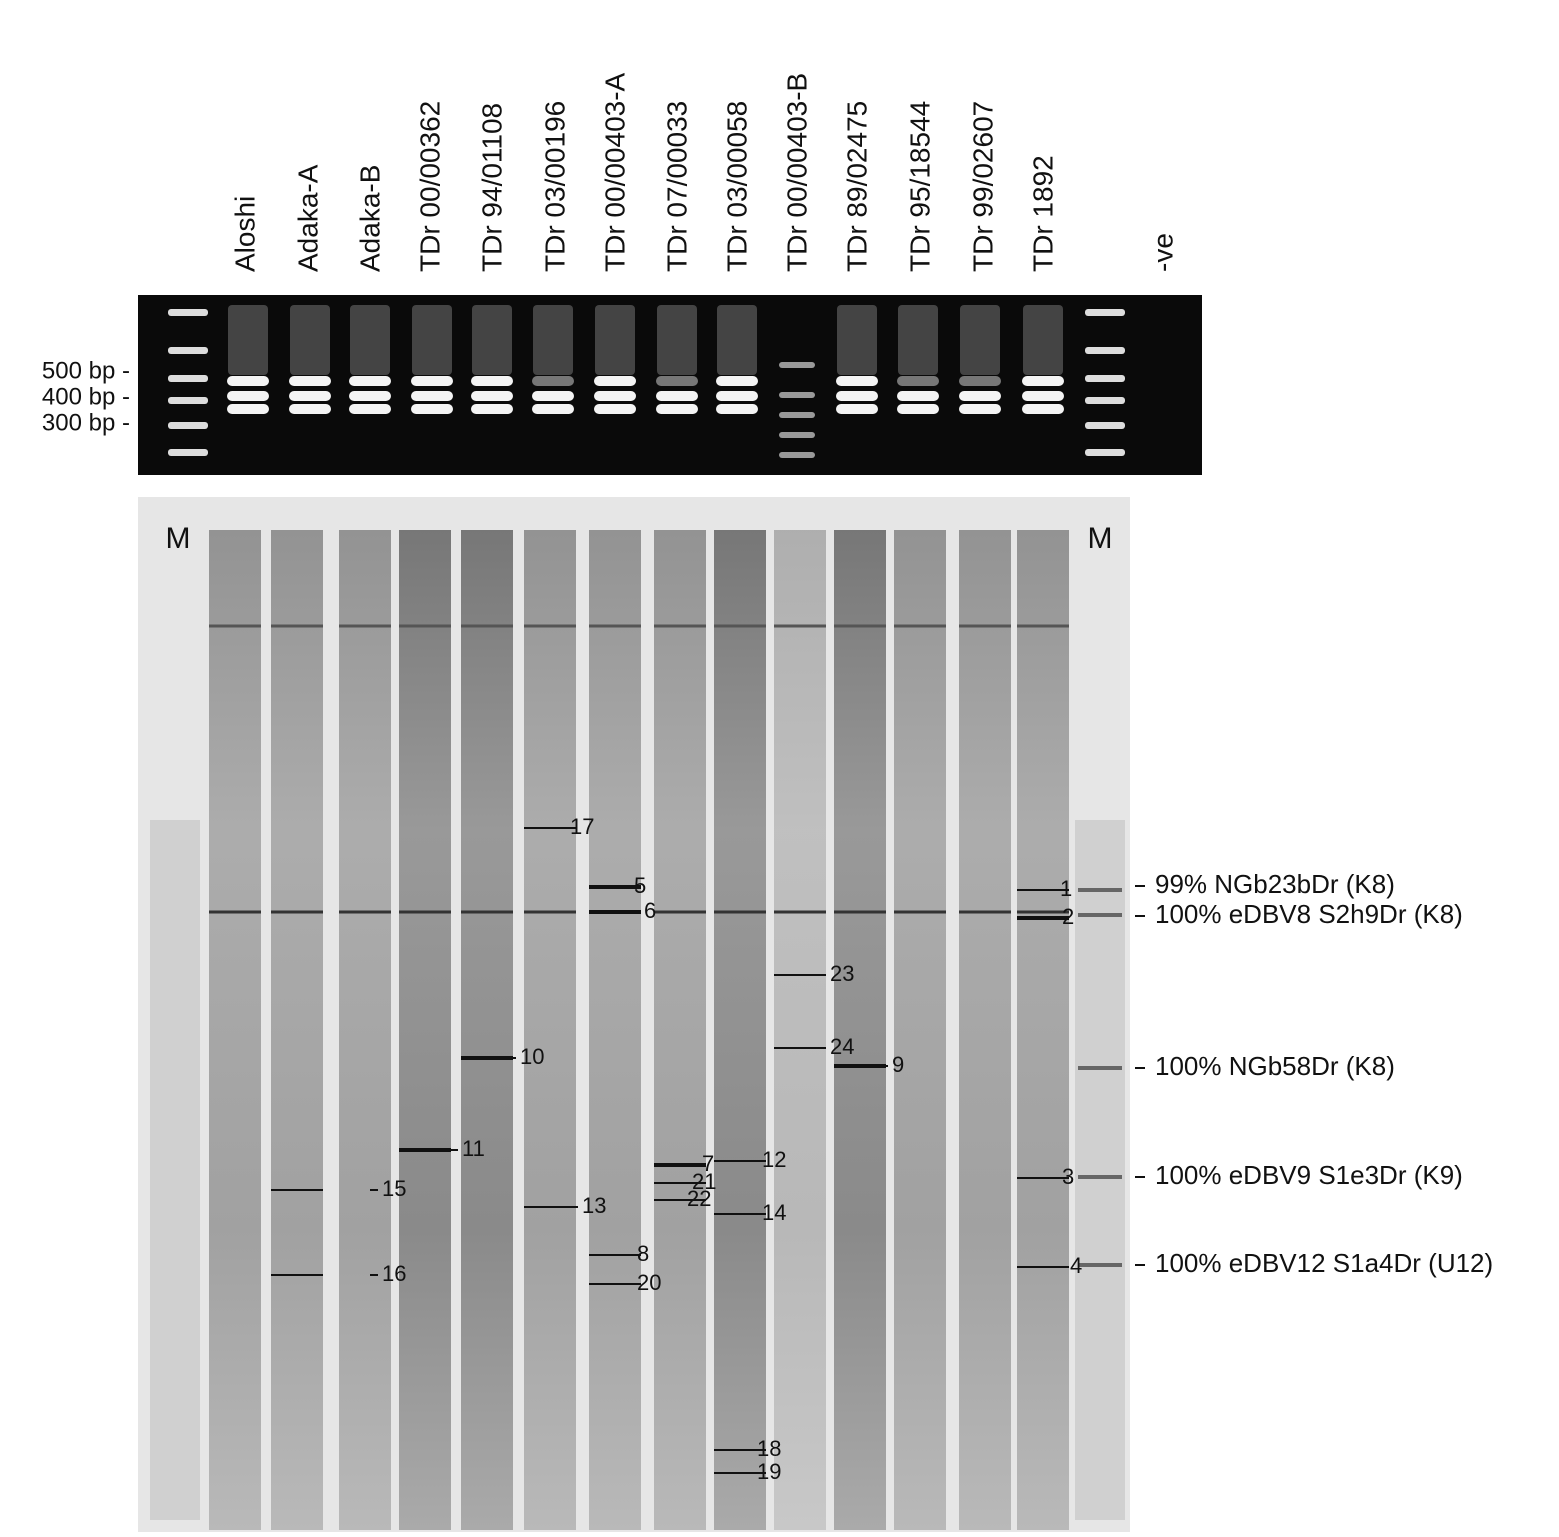 Image resolution: width=1559 pixels, height=1537 pixels. Describe the element at coordinates (86, 396) in the screenshot. I see `size-marker: 400 bp -` at that location.